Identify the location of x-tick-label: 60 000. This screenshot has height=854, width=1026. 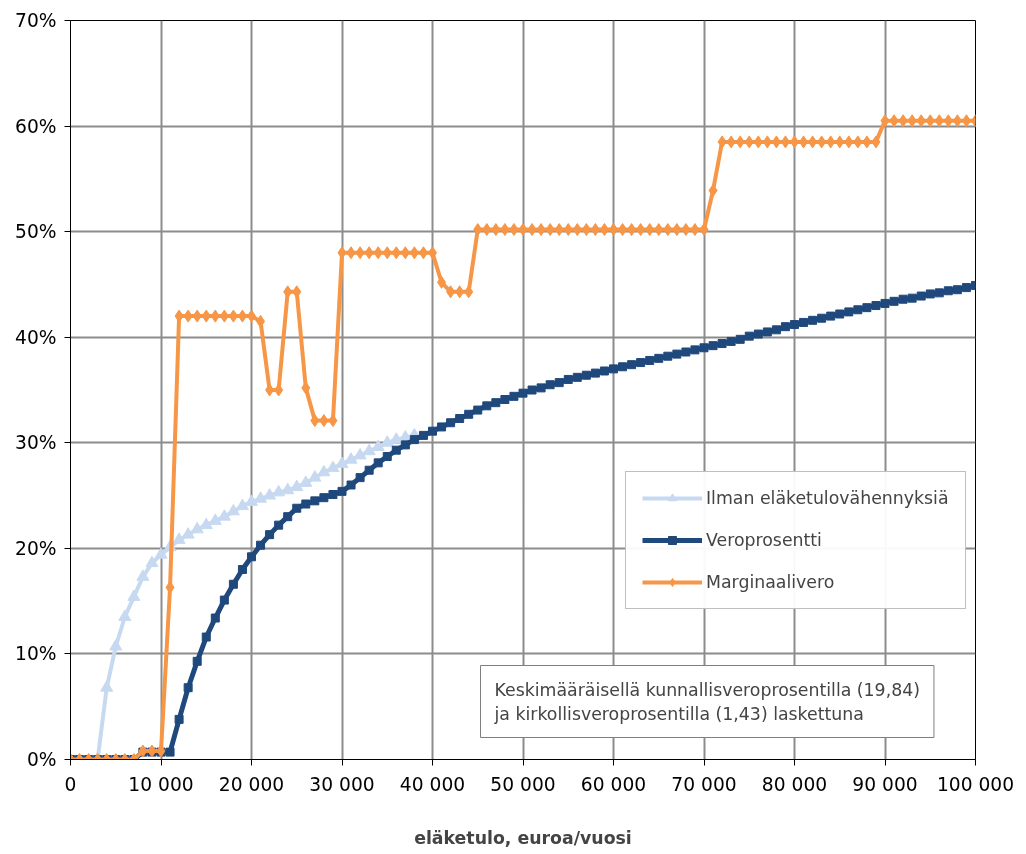
(613, 784).